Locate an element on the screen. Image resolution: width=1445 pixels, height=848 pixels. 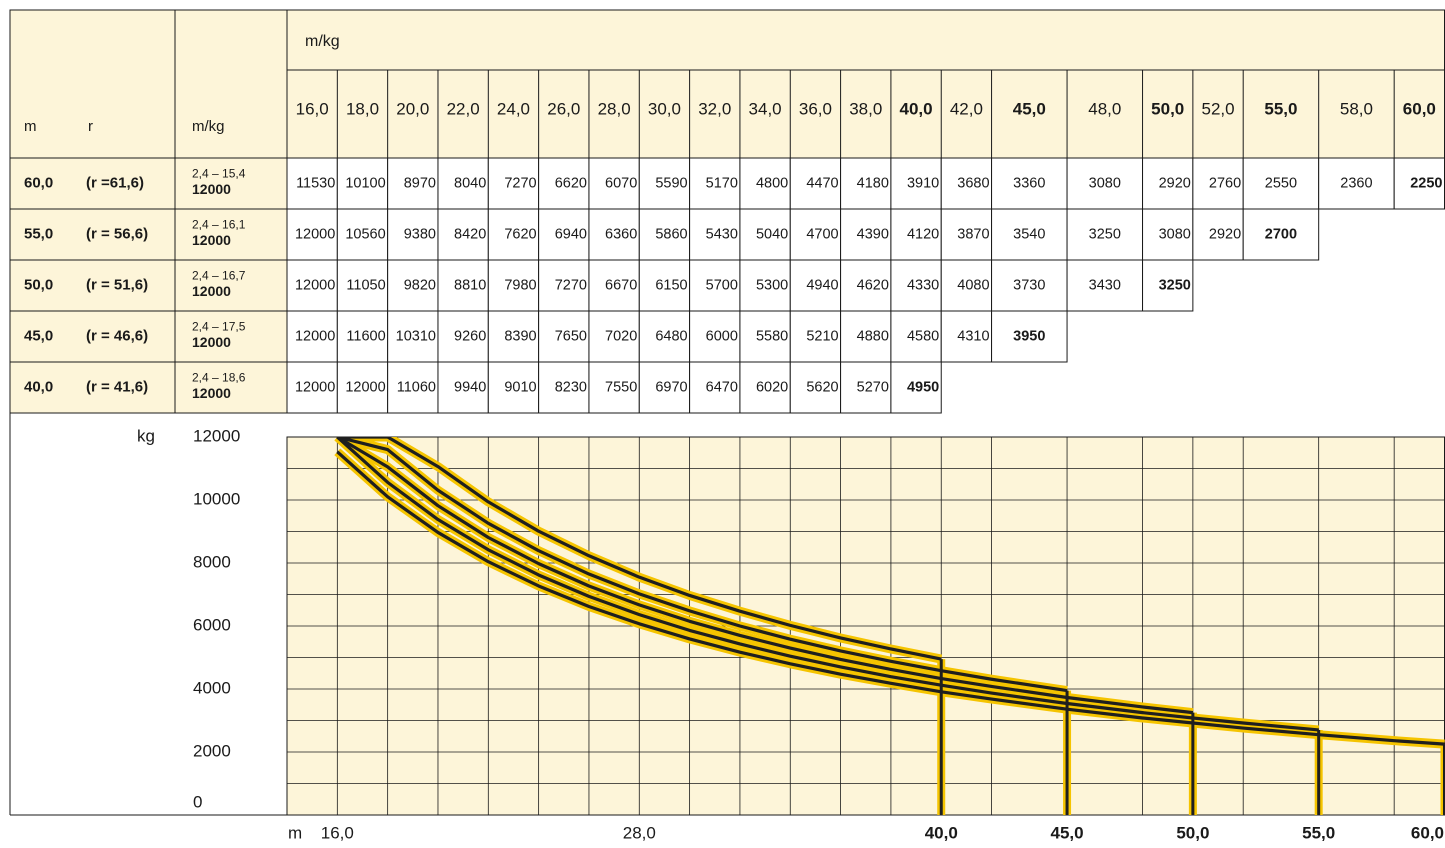
value-cell-text: 10100 is located at coordinates (365, 183).